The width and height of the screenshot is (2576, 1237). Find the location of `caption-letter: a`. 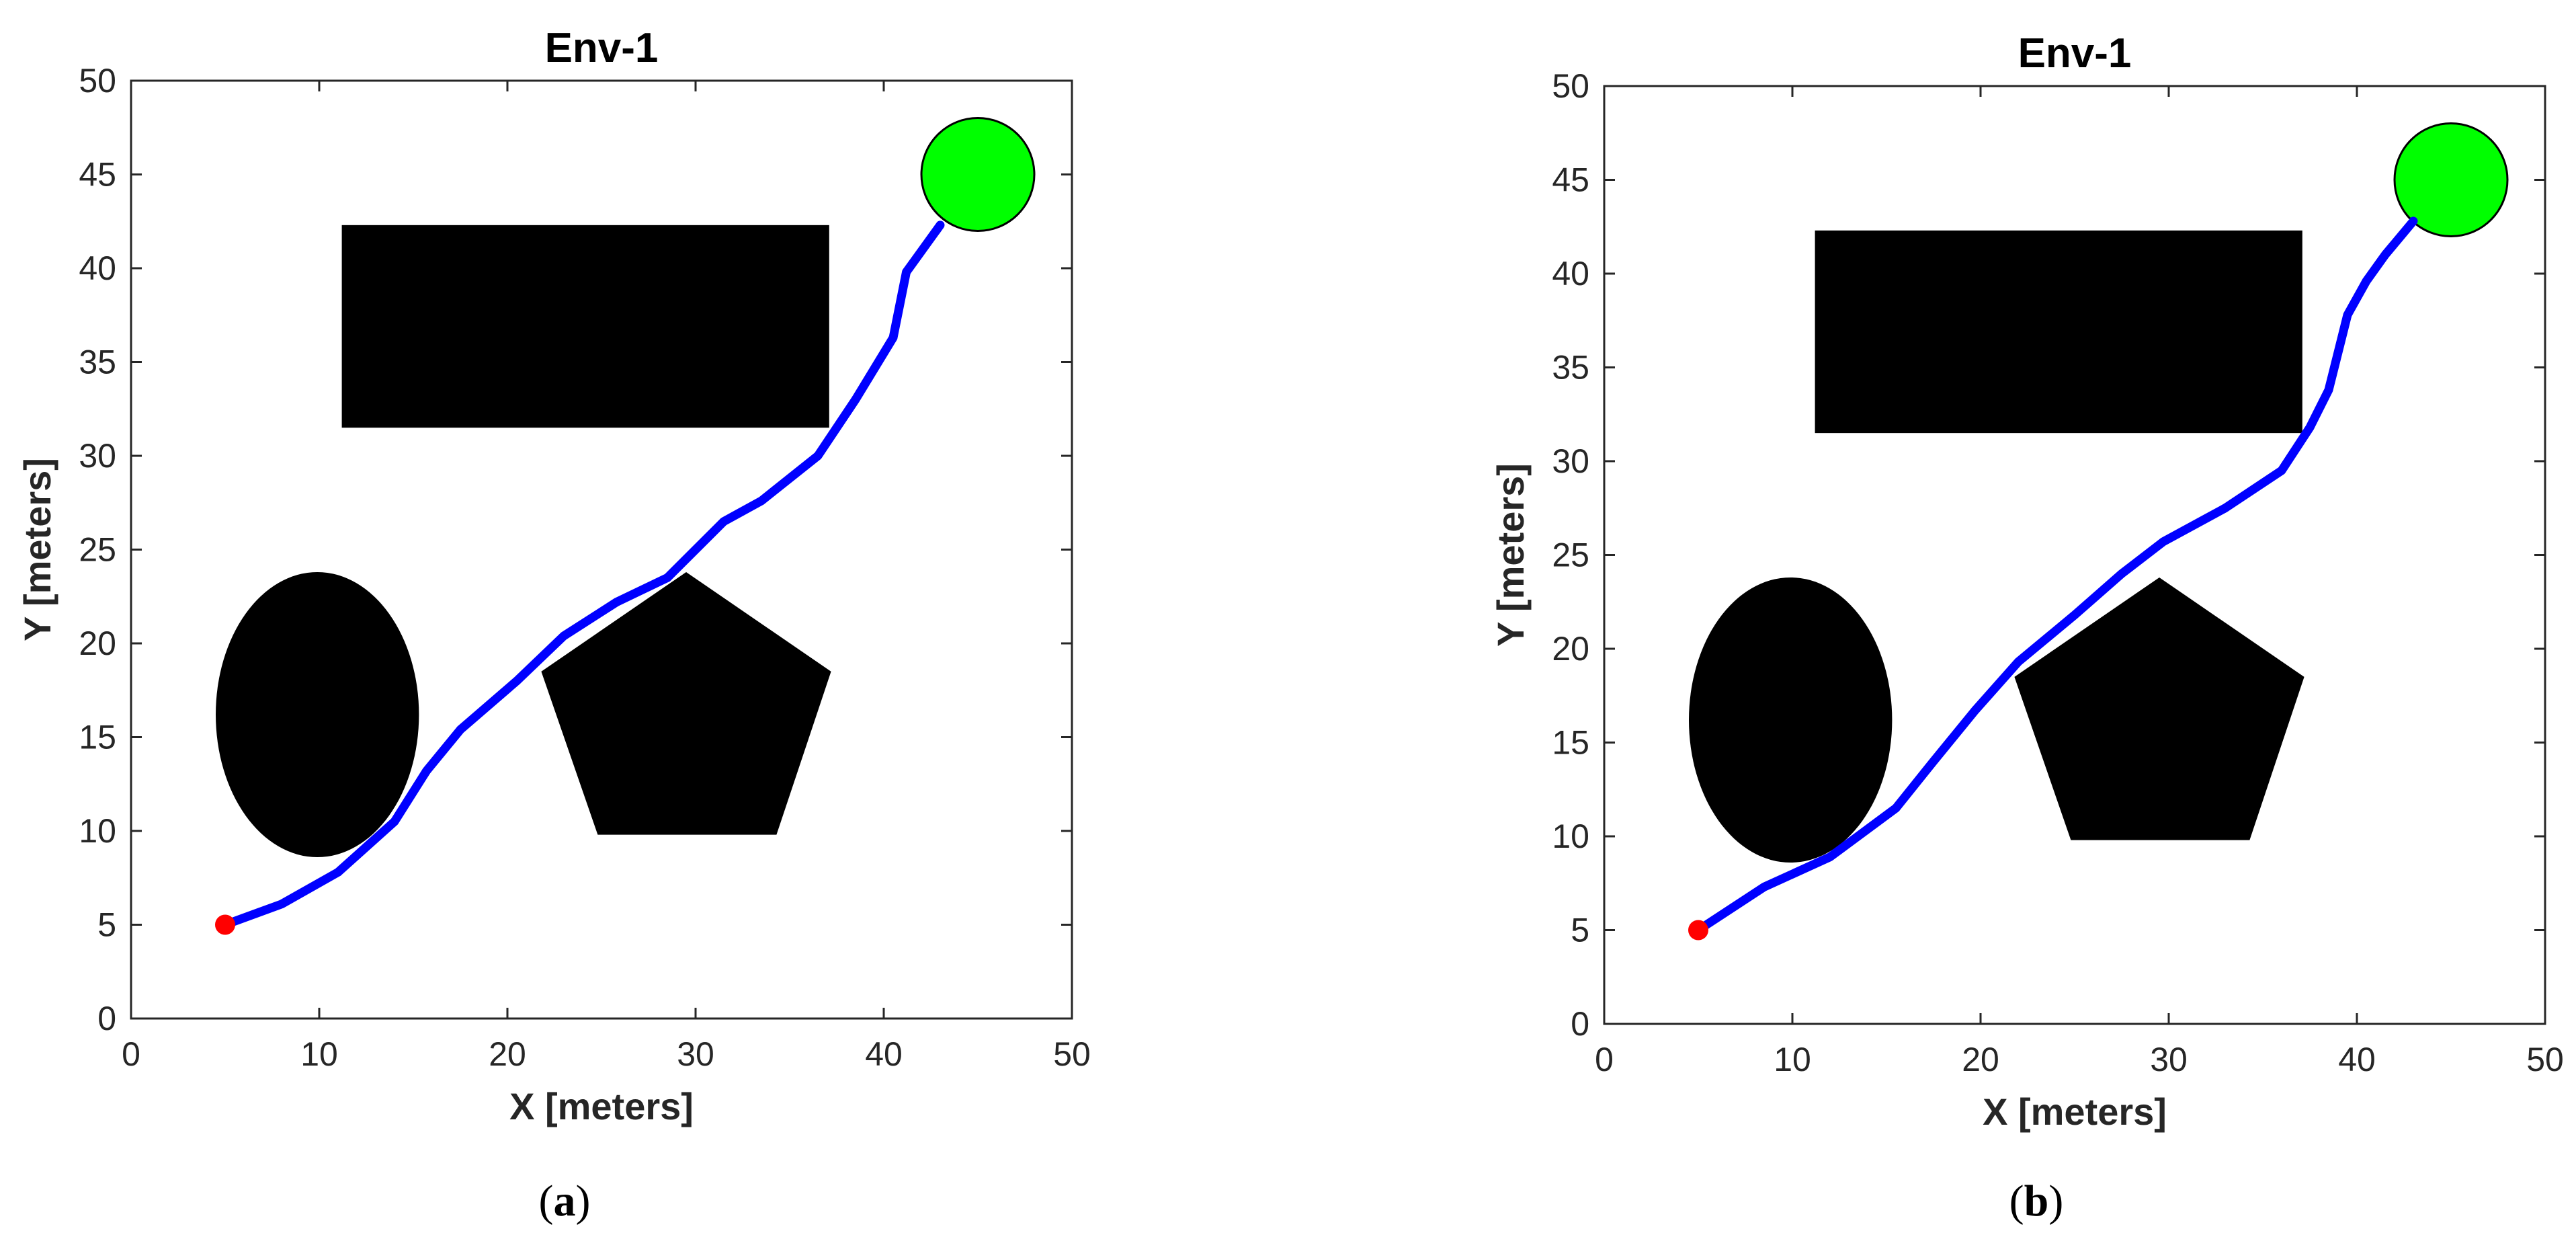

caption-letter: a is located at coordinates (565, 1201).